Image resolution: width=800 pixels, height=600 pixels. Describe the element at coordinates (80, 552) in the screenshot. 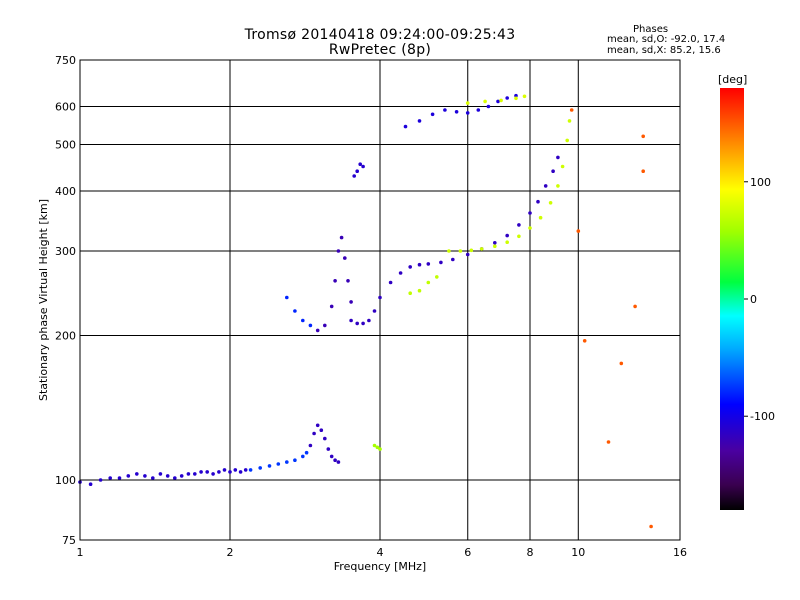

I see `x-tick-label: 1` at that location.